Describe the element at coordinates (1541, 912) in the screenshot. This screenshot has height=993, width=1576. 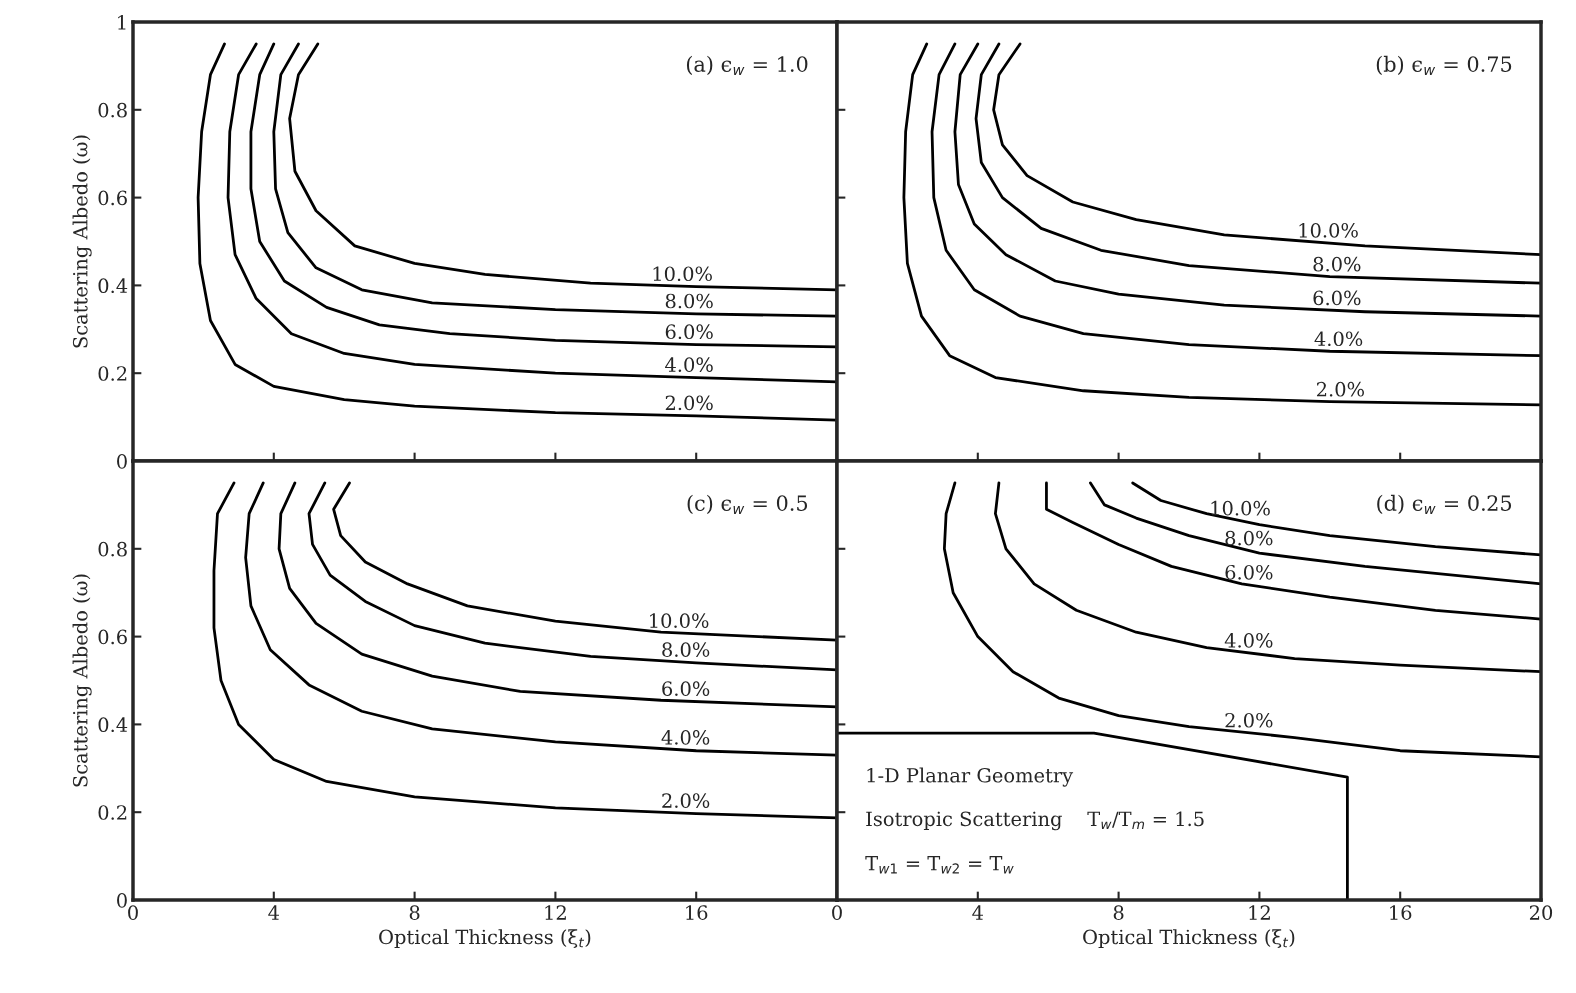
I see `x-tick-label: 20` at that location.